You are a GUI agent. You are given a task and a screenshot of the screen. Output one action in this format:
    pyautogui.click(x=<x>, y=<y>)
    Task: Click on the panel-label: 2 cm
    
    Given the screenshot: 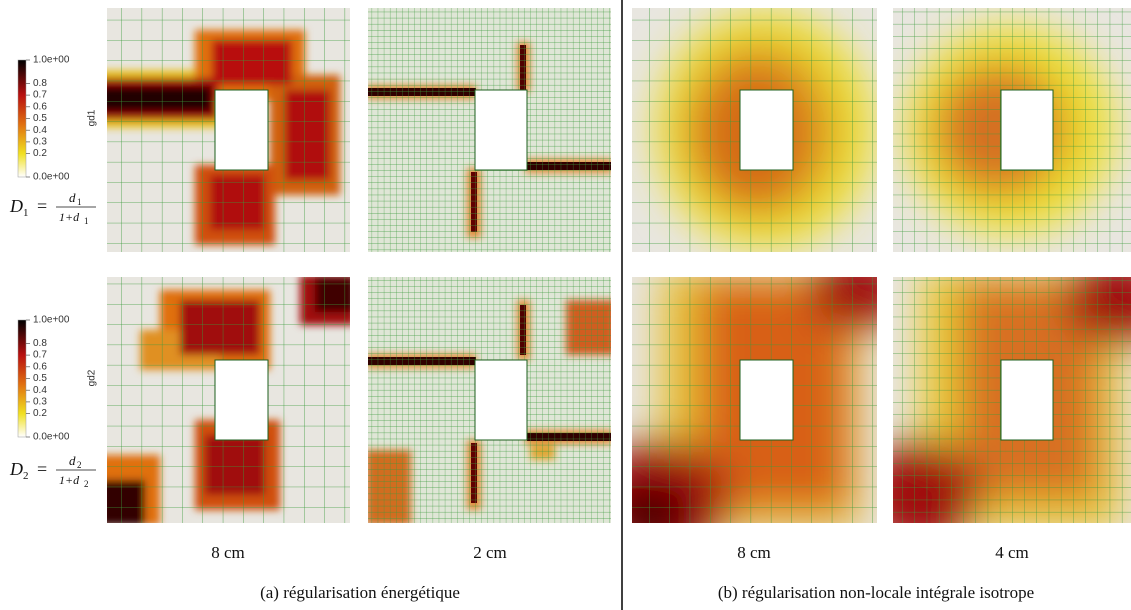 What is the action you would take?
    pyautogui.click(x=490, y=552)
    